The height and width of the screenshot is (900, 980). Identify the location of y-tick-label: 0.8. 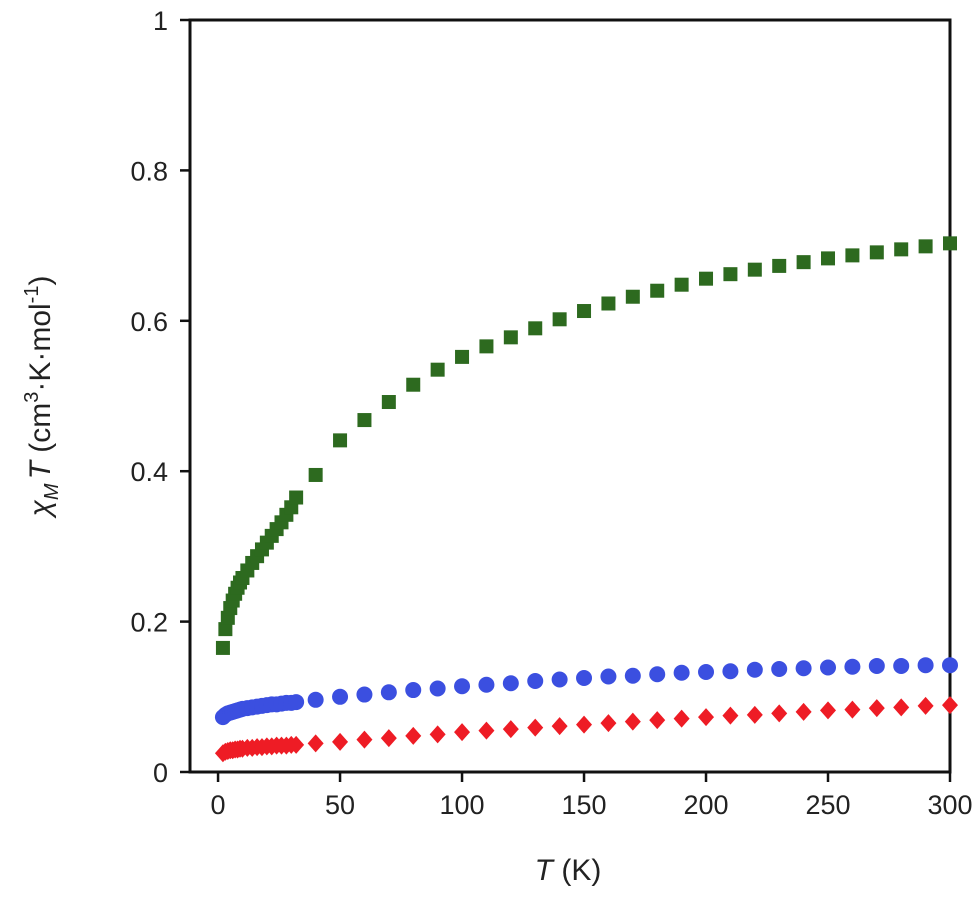
(149, 171).